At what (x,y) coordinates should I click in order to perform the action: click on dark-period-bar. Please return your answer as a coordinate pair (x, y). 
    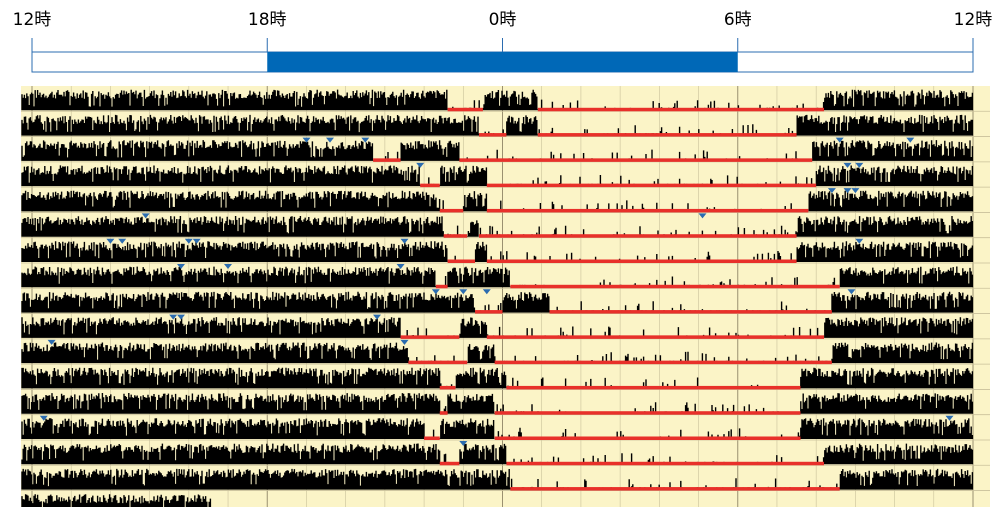
    Looking at the image, I should click on (502, 62).